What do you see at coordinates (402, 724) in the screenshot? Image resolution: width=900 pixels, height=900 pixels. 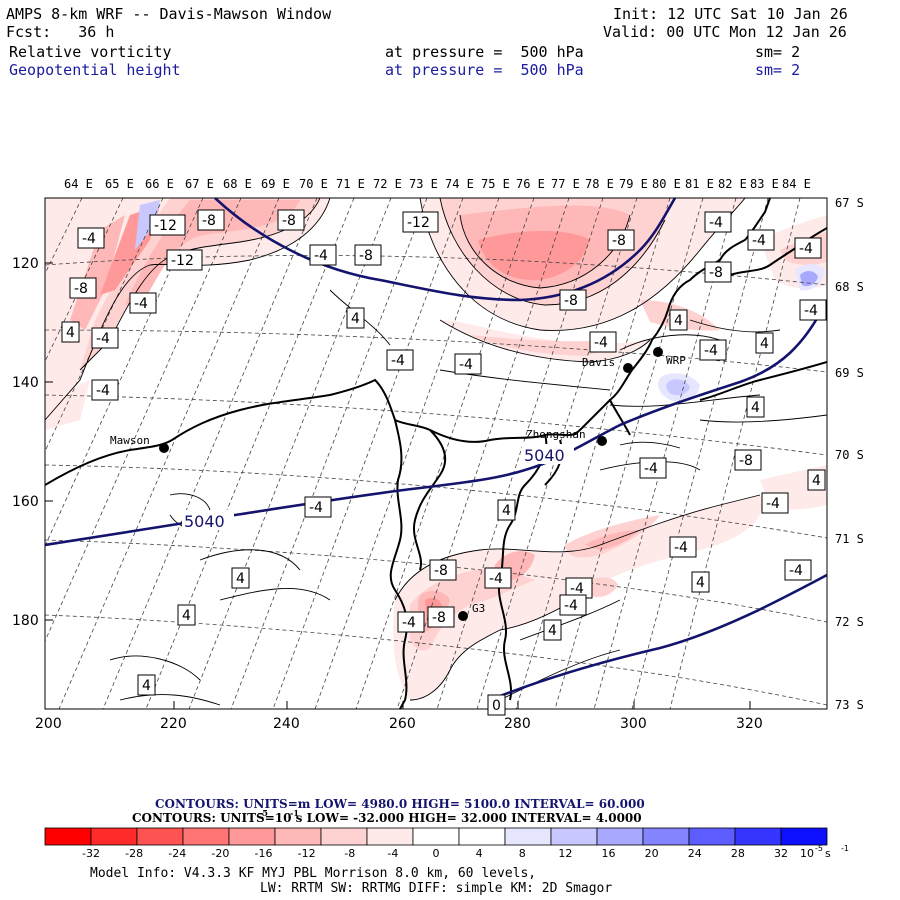 I see `svg-text: 260` at bounding box center [402, 724].